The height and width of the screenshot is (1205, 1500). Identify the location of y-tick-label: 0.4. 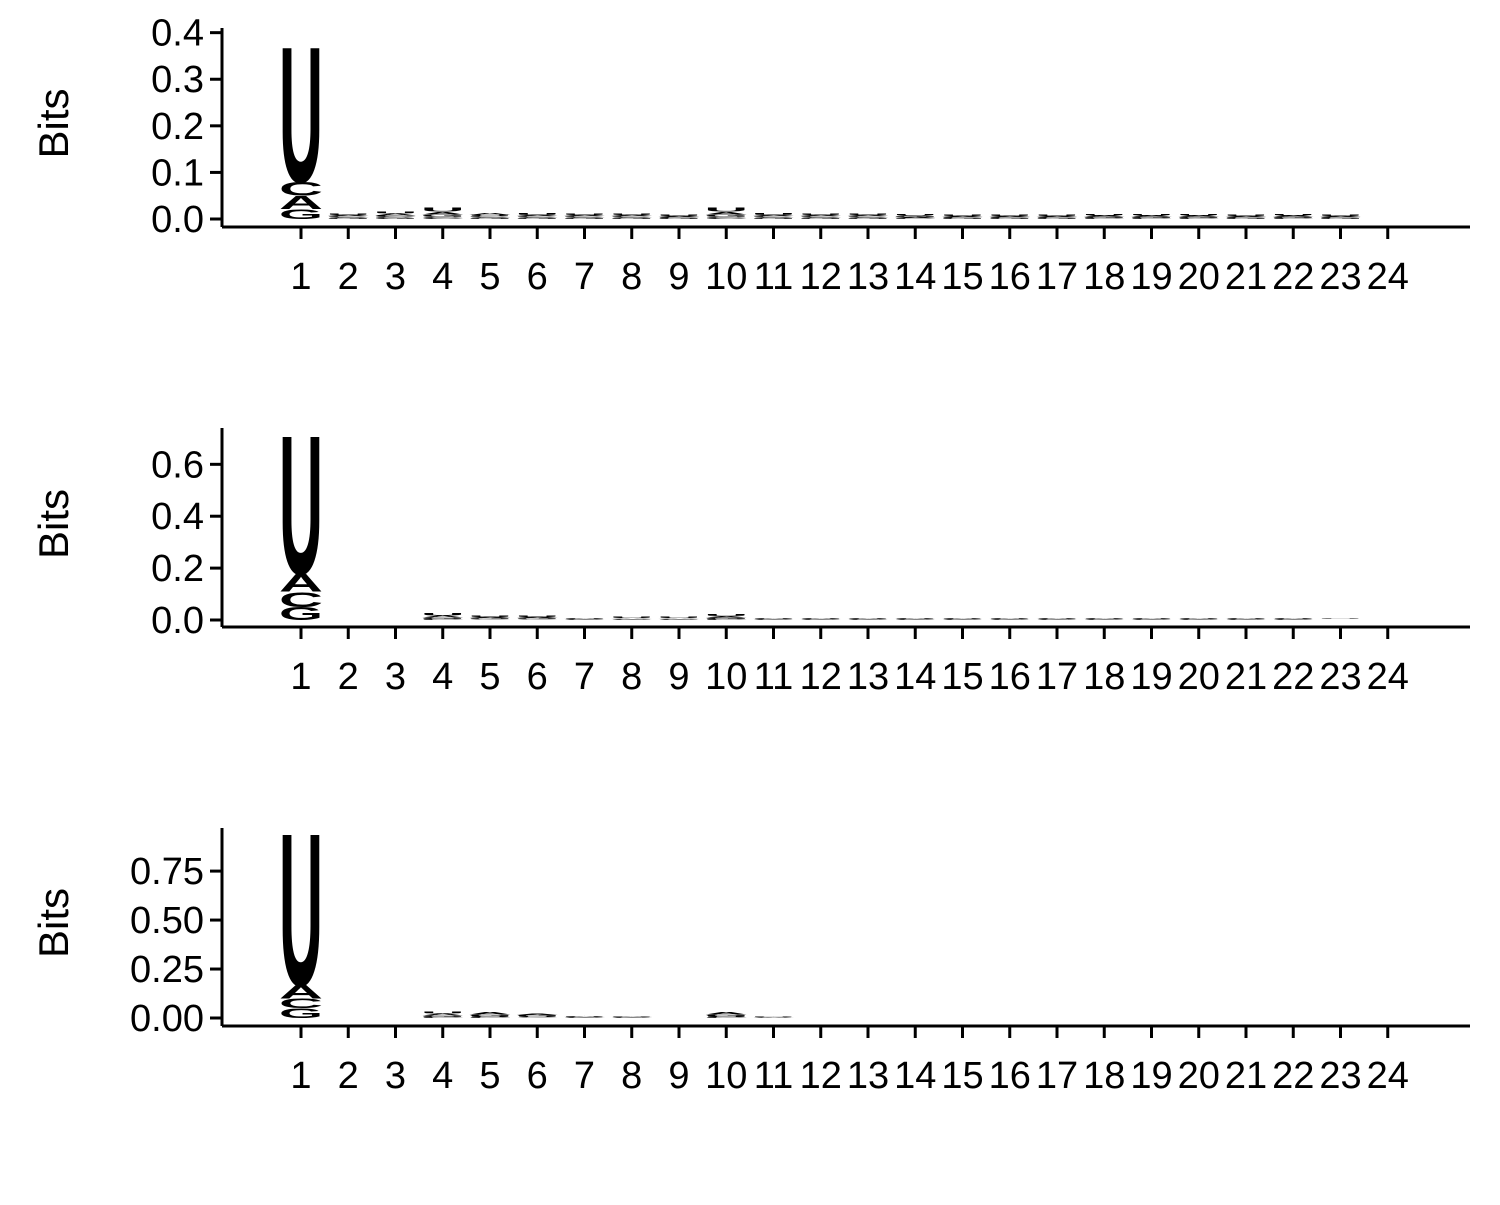
(177, 517).